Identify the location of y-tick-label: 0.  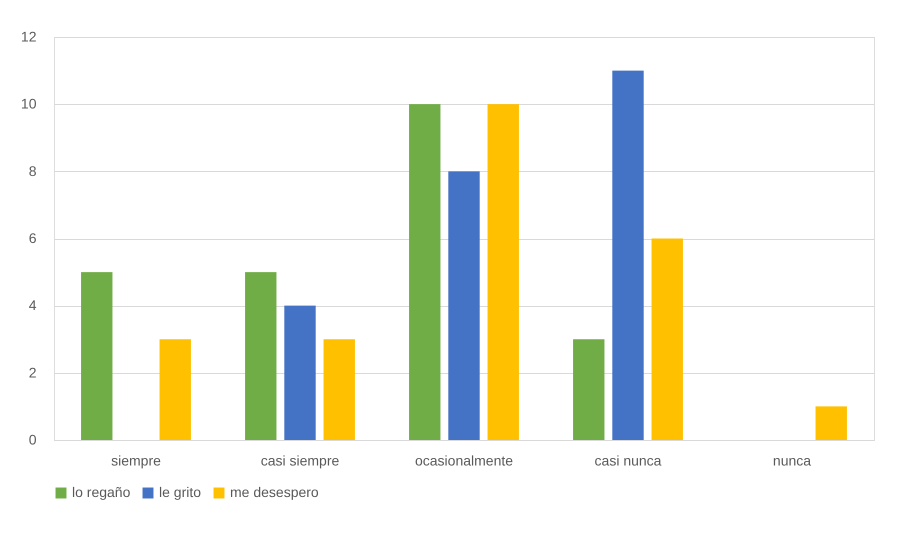
(32, 440).